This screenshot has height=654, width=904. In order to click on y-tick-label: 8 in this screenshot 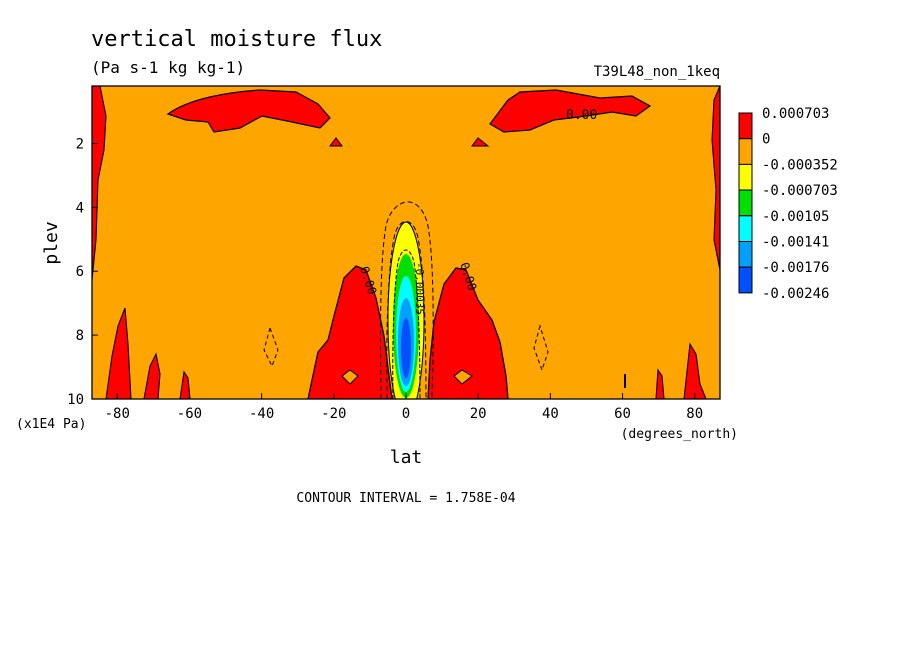, I will do `click(80, 336)`.